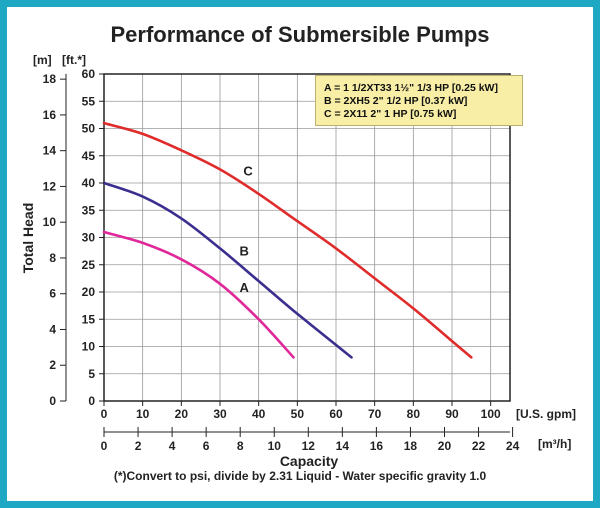 The width and height of the screenshot is (600, 508). What do you see at coordinates (138, 446) in the screenshot?
I see `x-tick-label-m3h: 2` at bounding box center [138, 446].